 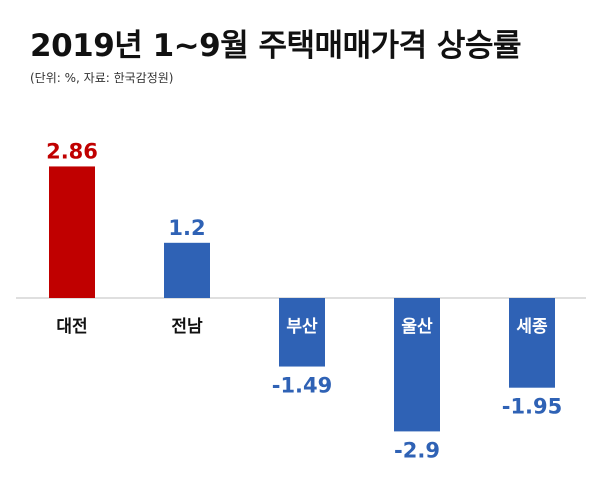 I want to click on category-label-0: 대전, so click(x=71, y=327).